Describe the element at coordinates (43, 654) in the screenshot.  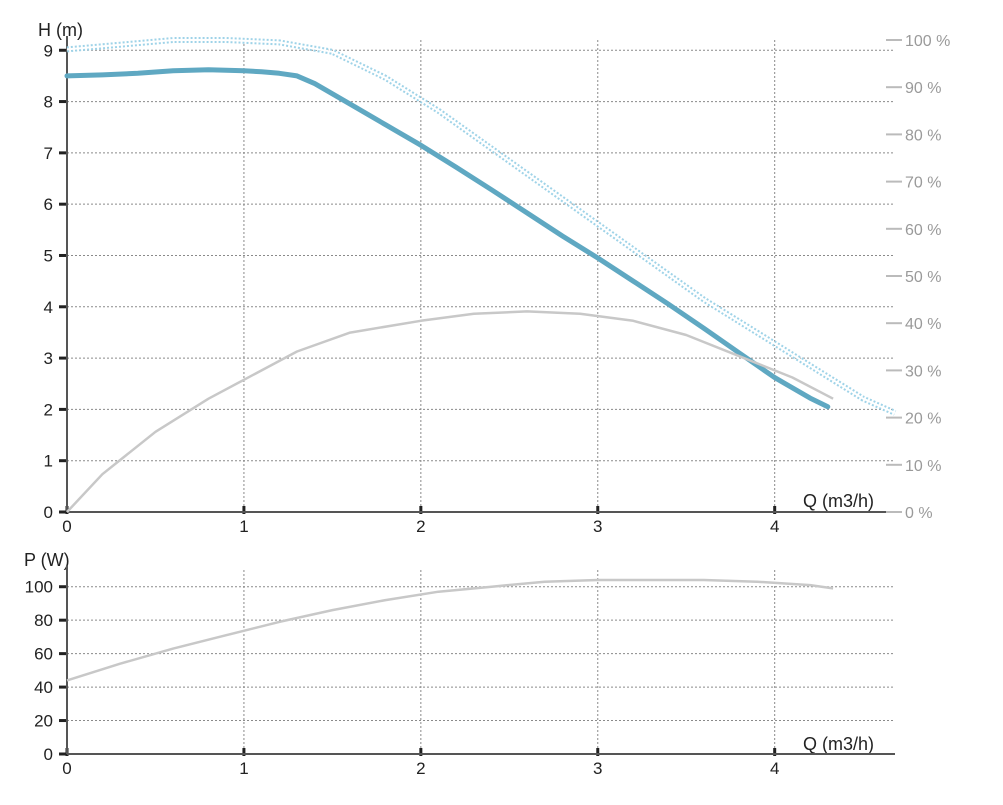
I see `y-tick-label: 60` at that location.